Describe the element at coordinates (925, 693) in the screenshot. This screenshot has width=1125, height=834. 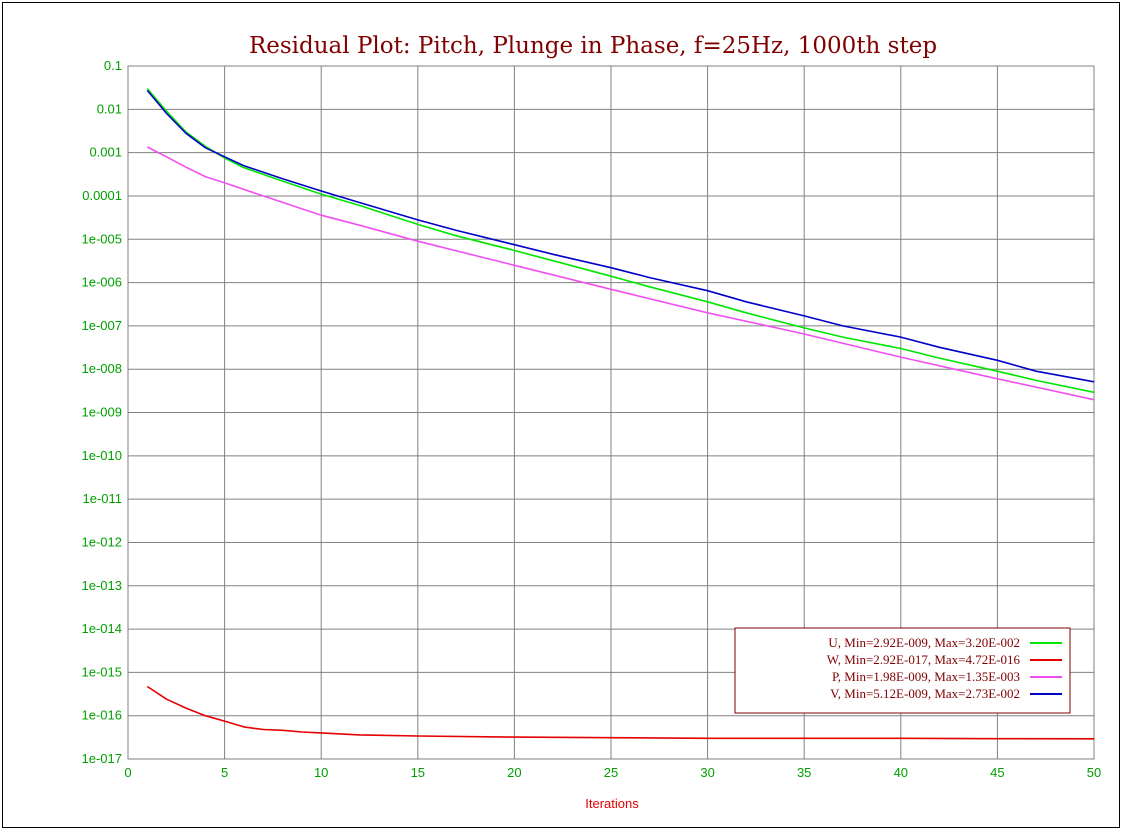
I see `legend-label: V, Min=5.12E-009, Max=2.73E-002` at that location.